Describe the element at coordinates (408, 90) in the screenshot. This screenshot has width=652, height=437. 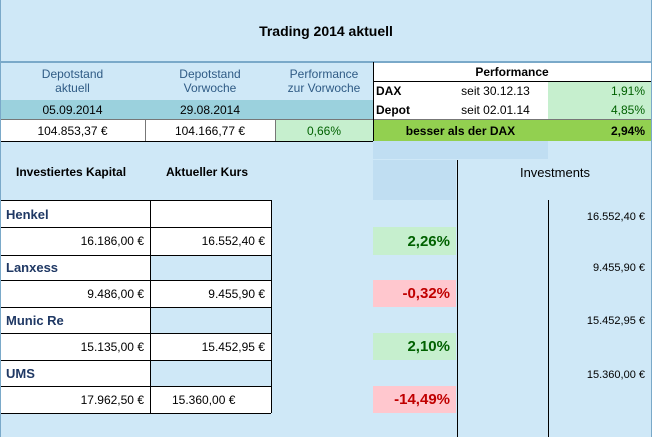
I see `perf-label-dax: DAX` at that location.